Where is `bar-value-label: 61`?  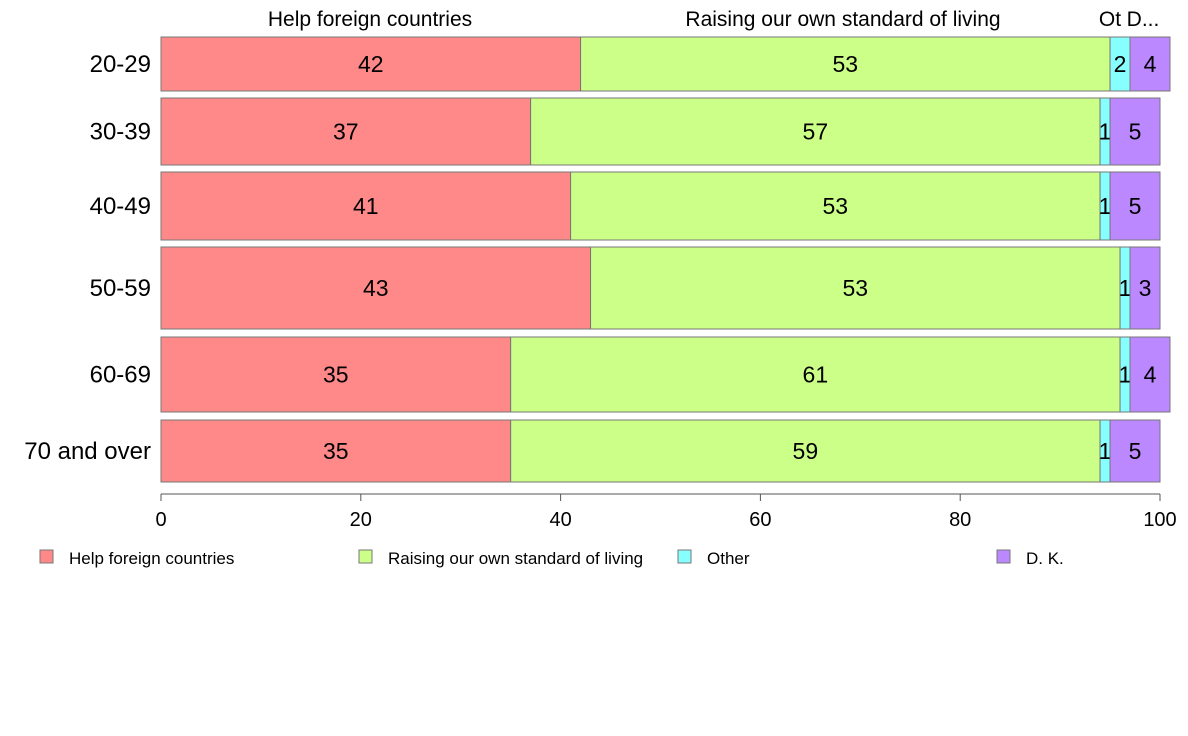 bar-value-label: 61 is located at coordinates (816, 375).